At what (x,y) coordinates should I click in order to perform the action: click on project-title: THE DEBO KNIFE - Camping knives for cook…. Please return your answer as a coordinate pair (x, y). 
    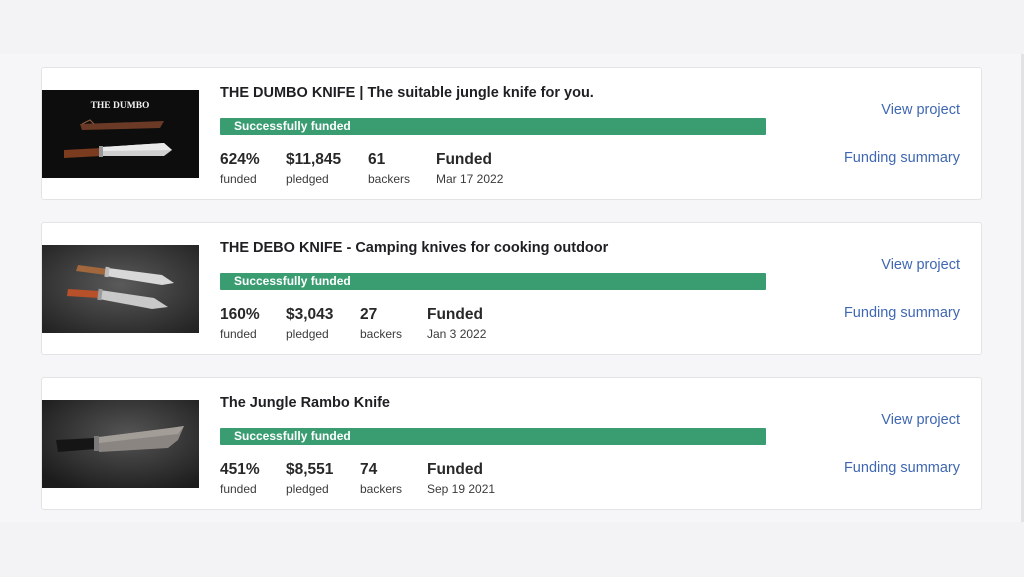
    Looking at the image, I should click on (414, 248).